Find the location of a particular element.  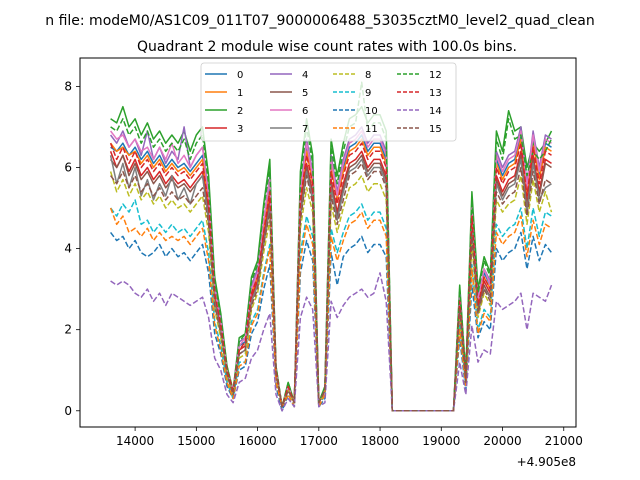

x-tick-label: 20000 is located at coordinates (502, 441).